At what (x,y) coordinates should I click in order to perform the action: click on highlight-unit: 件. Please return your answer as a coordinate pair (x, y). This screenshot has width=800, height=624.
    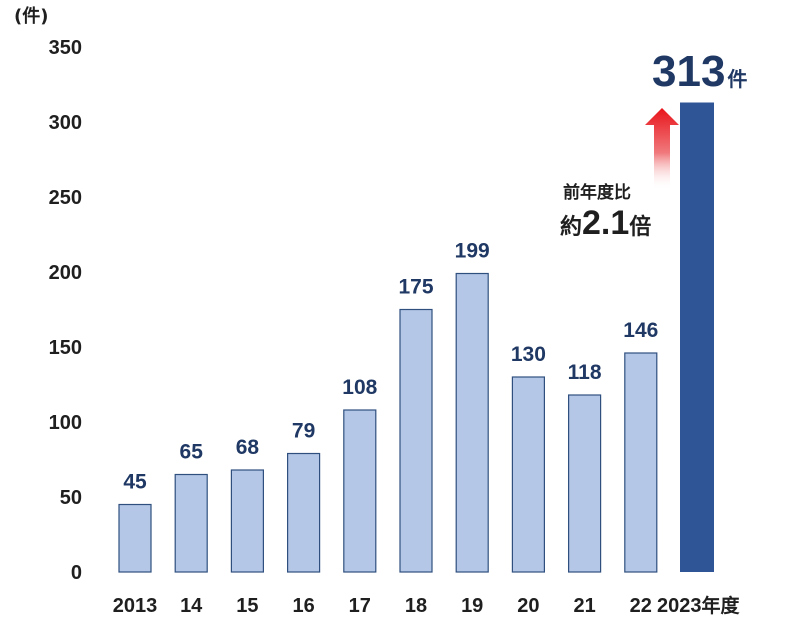
    Looking at the image, I should click on (737, 79).